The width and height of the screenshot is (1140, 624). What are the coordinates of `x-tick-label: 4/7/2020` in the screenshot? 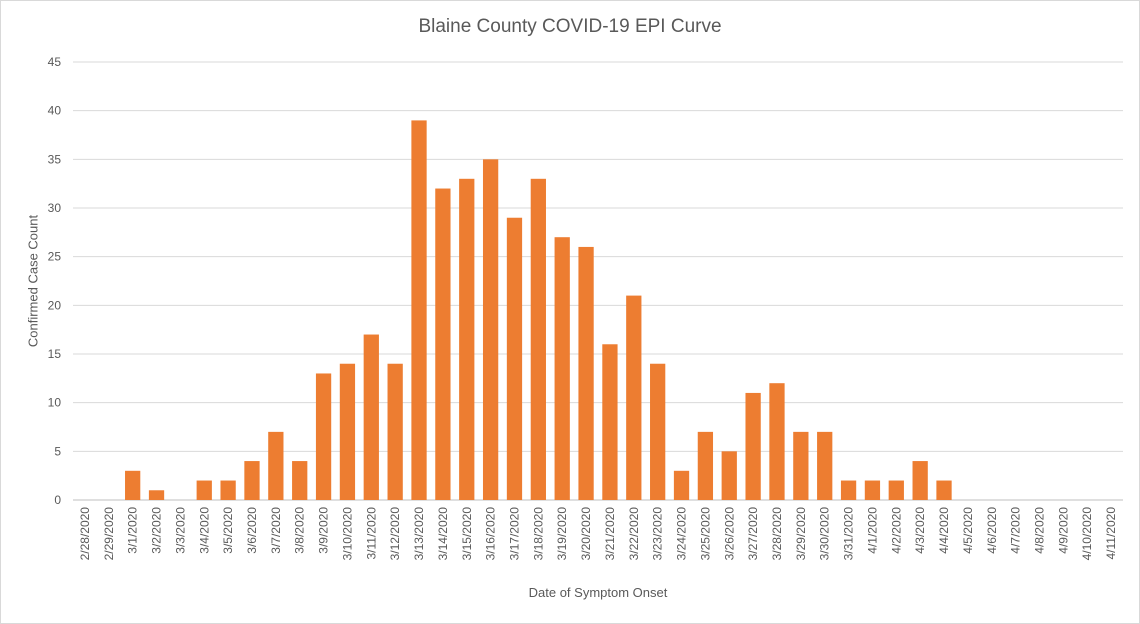 It's located at (1016, 530).